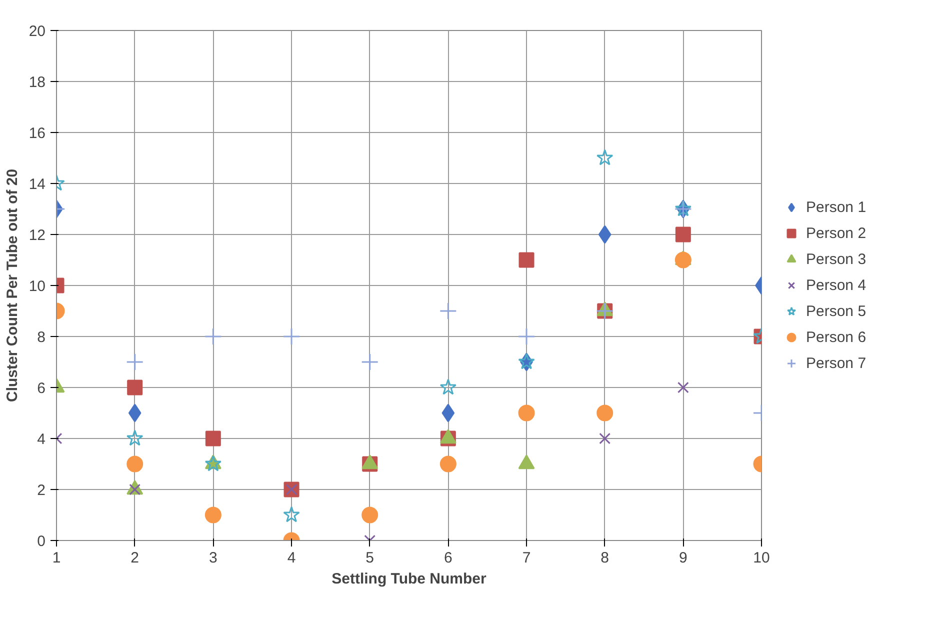 This screenshot has width=952, height=636. I want to click on x-tick-label: 6, so click(448, 558).